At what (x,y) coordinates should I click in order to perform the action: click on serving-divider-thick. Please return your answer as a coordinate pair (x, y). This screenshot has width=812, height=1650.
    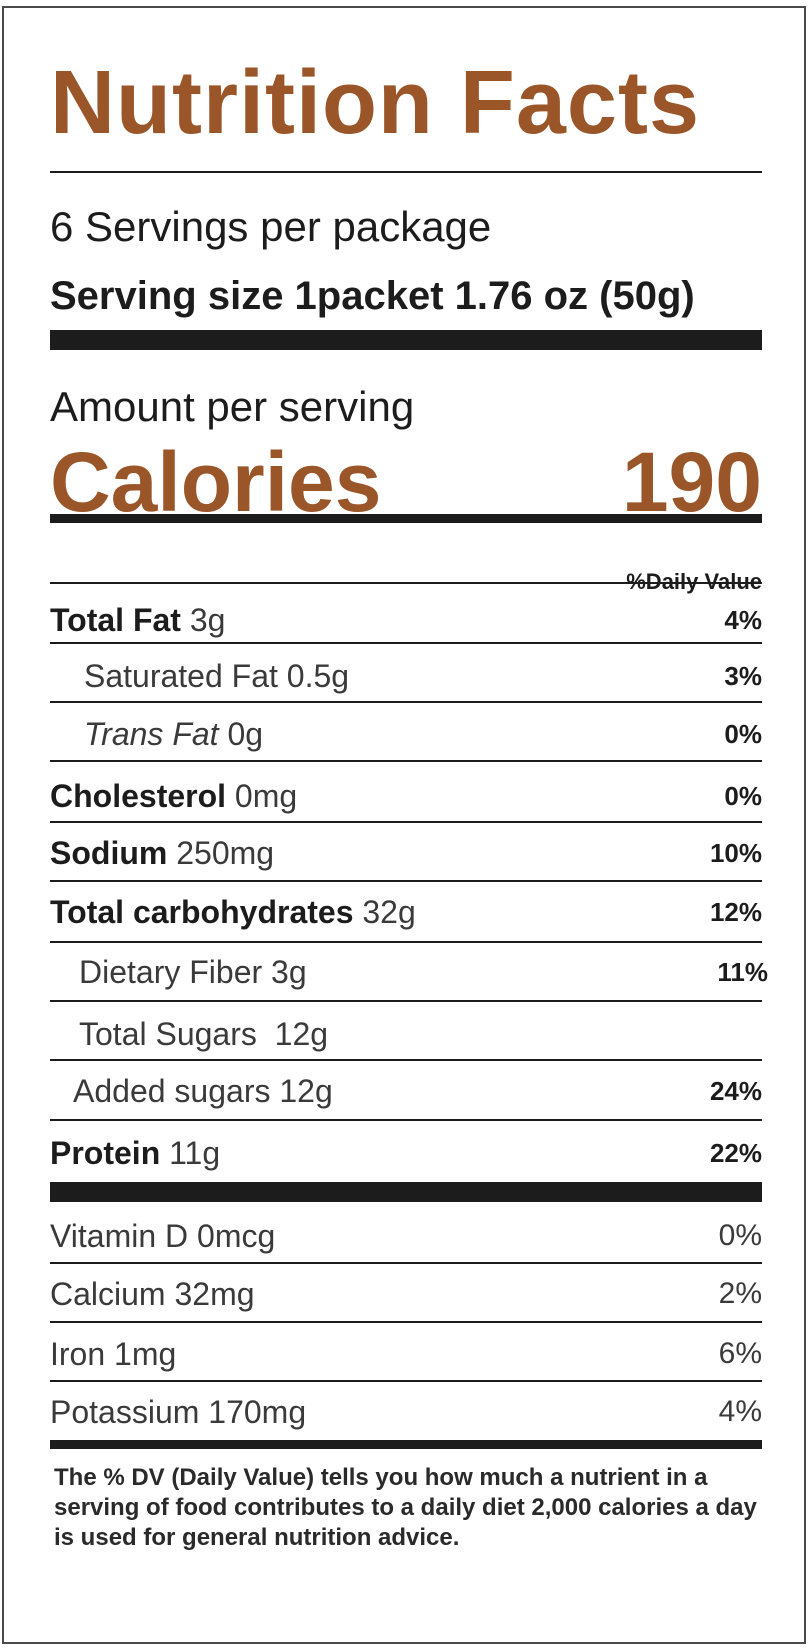
    Looking at the image, I should click on (406, 340).